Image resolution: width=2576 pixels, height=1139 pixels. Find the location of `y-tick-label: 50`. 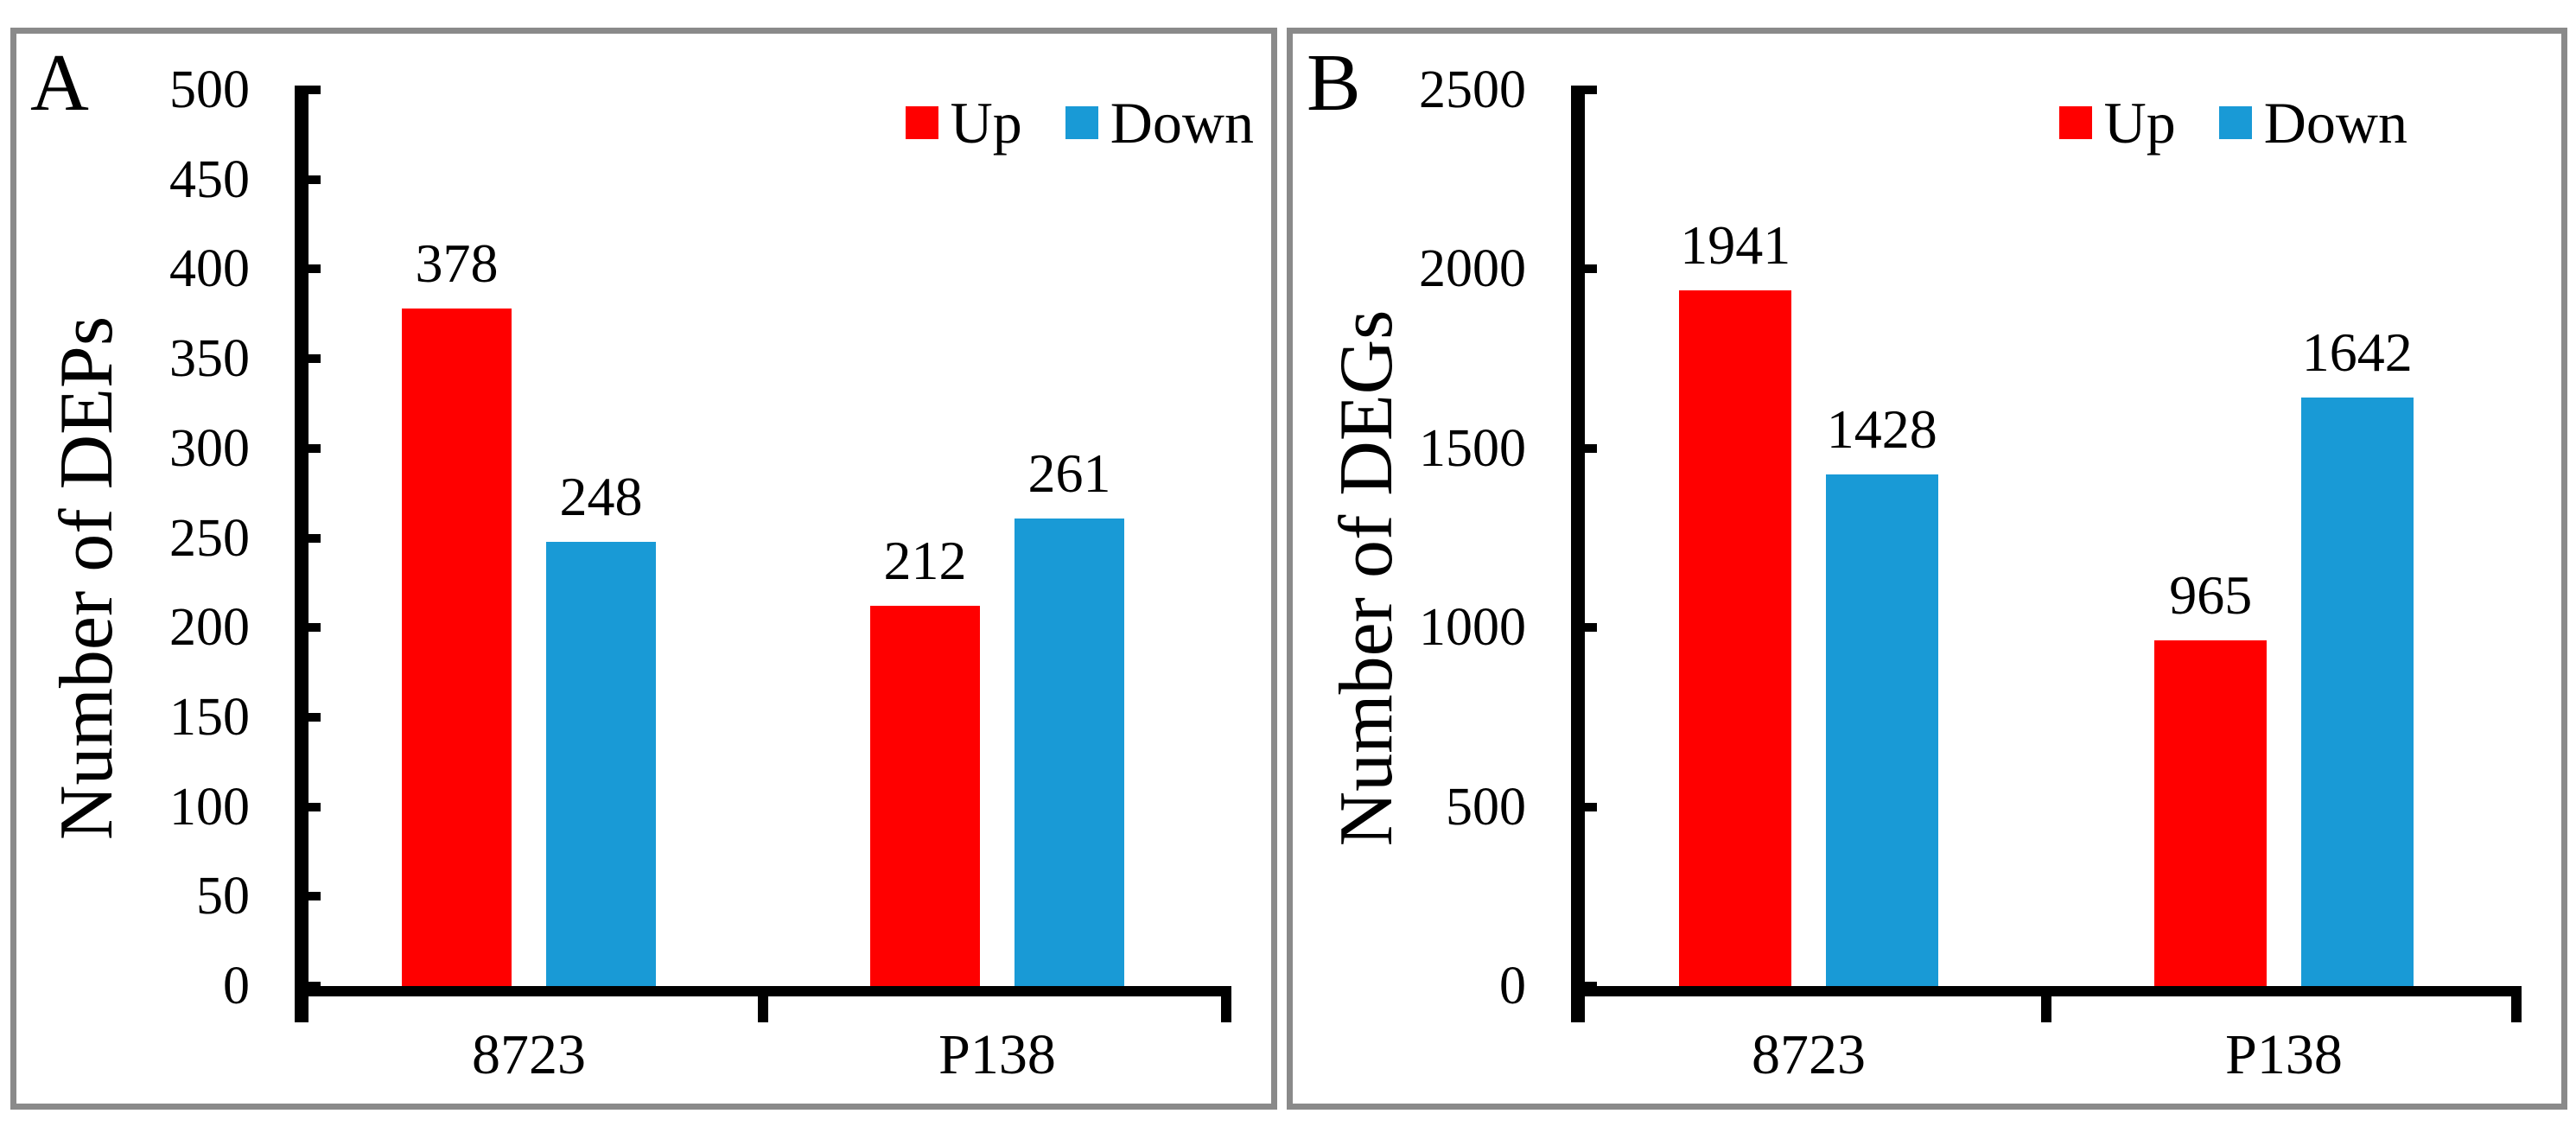

y-tick-label: 50 is located at coordinates (223, 897).